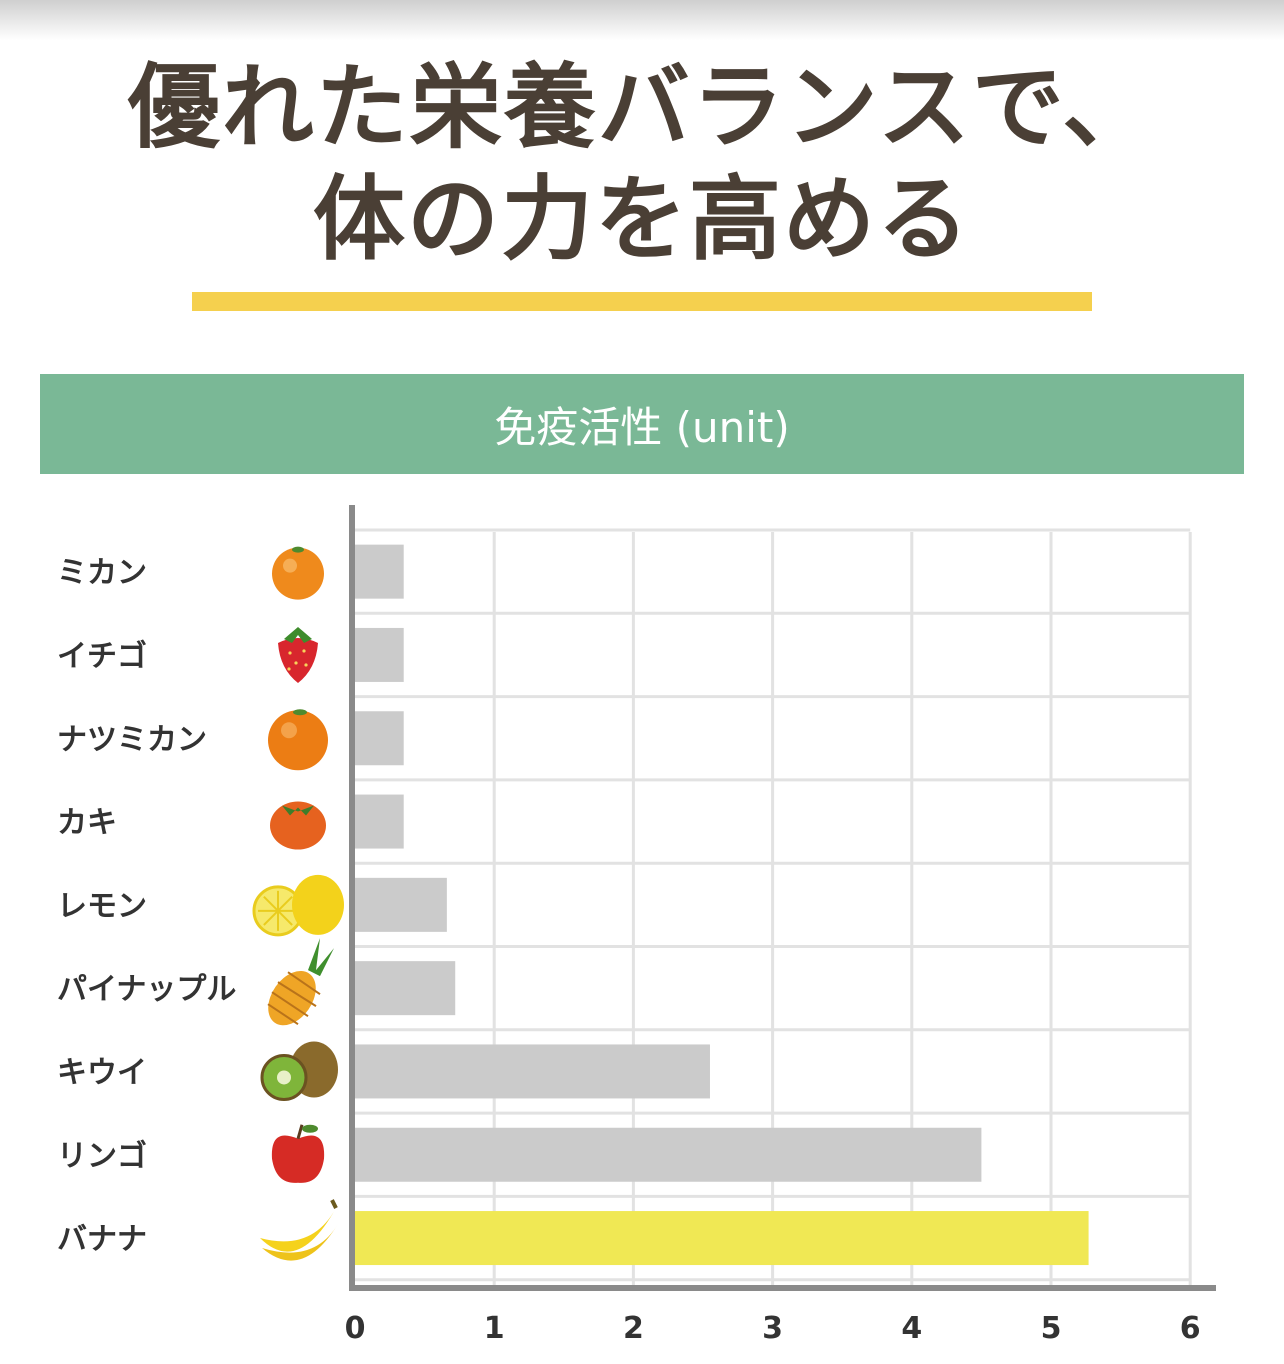 This screenshot has width=1284, height=1364. Describe the element at coordinates (102, 656) in the screenshot. I see `category-label-2: イチゴ` at that location.